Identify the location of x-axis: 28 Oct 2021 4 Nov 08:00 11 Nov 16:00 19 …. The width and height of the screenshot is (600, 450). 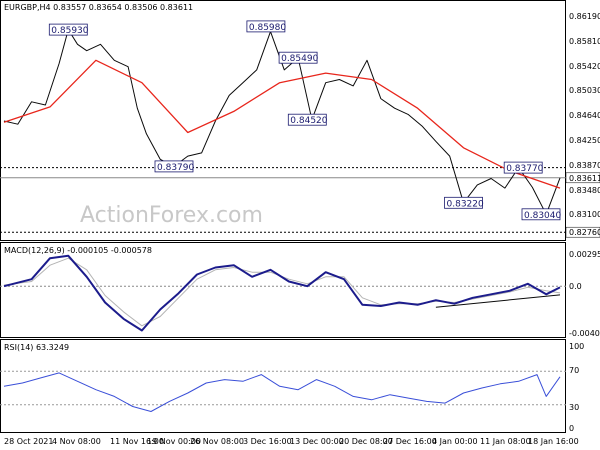
(291, 441).